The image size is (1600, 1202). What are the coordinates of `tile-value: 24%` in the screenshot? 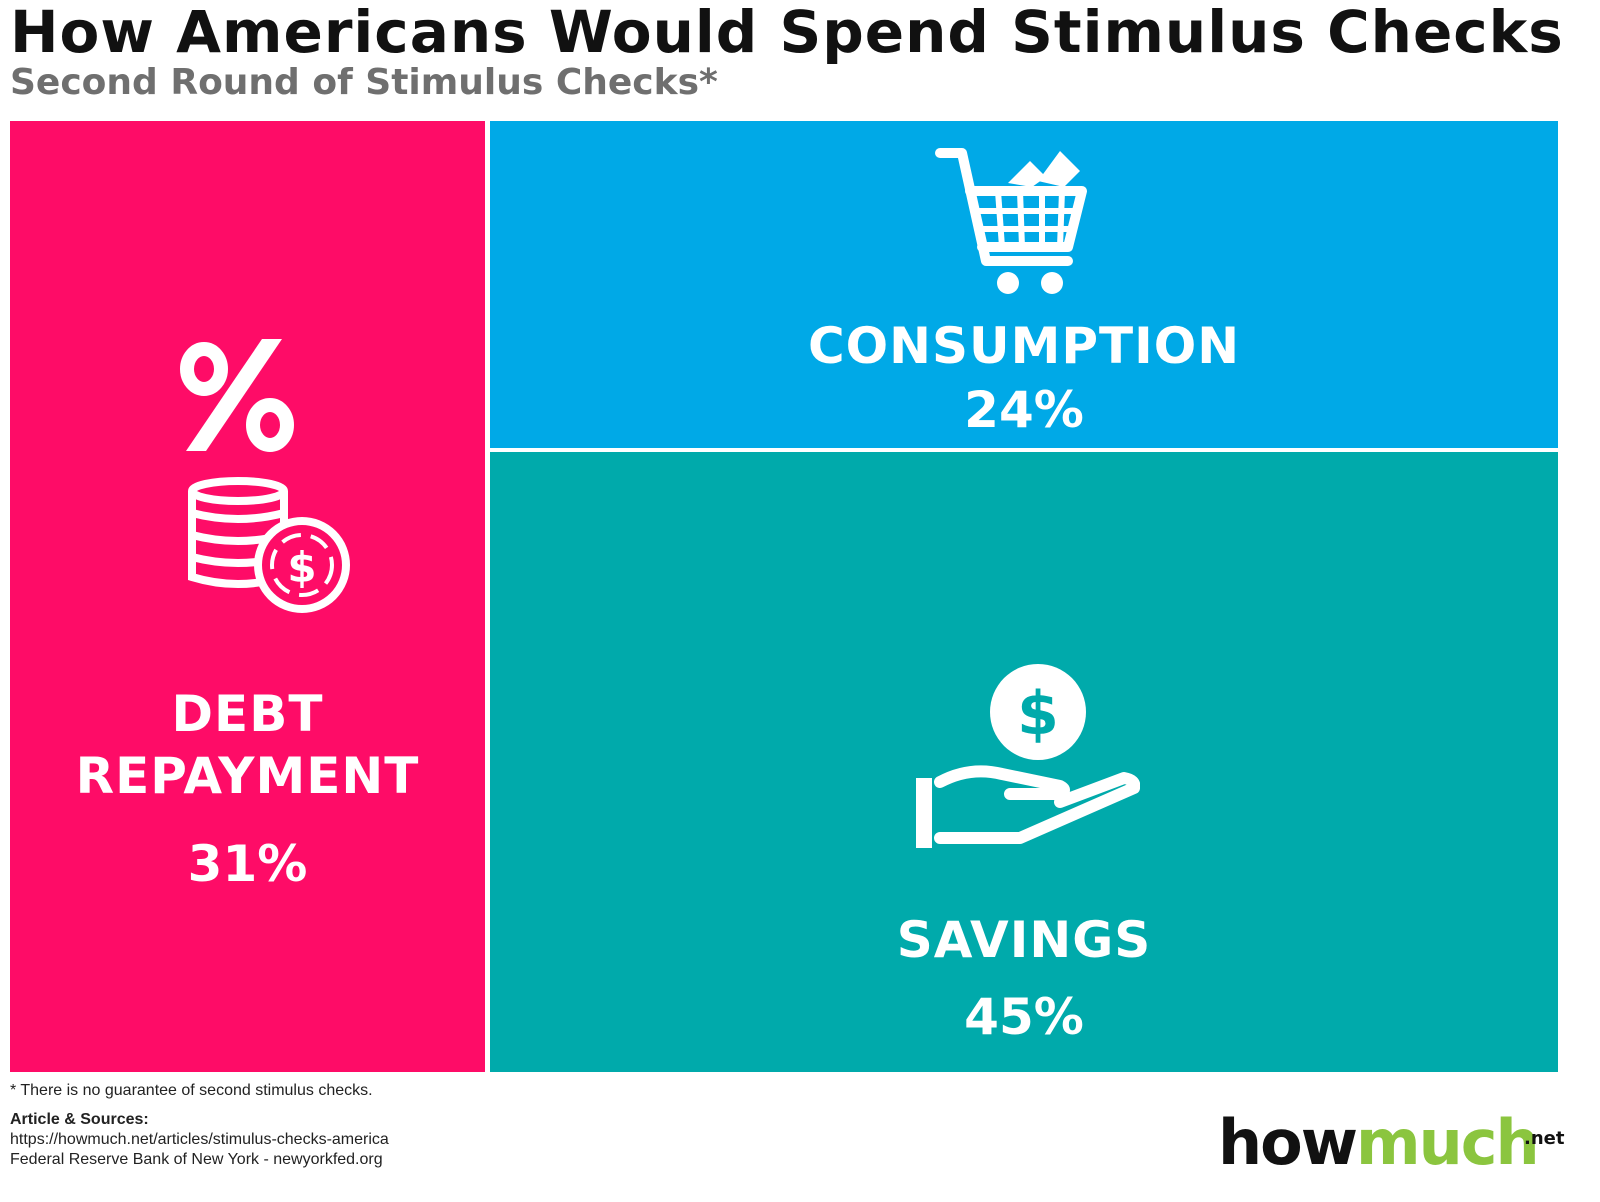 It's located at (1024, 410).